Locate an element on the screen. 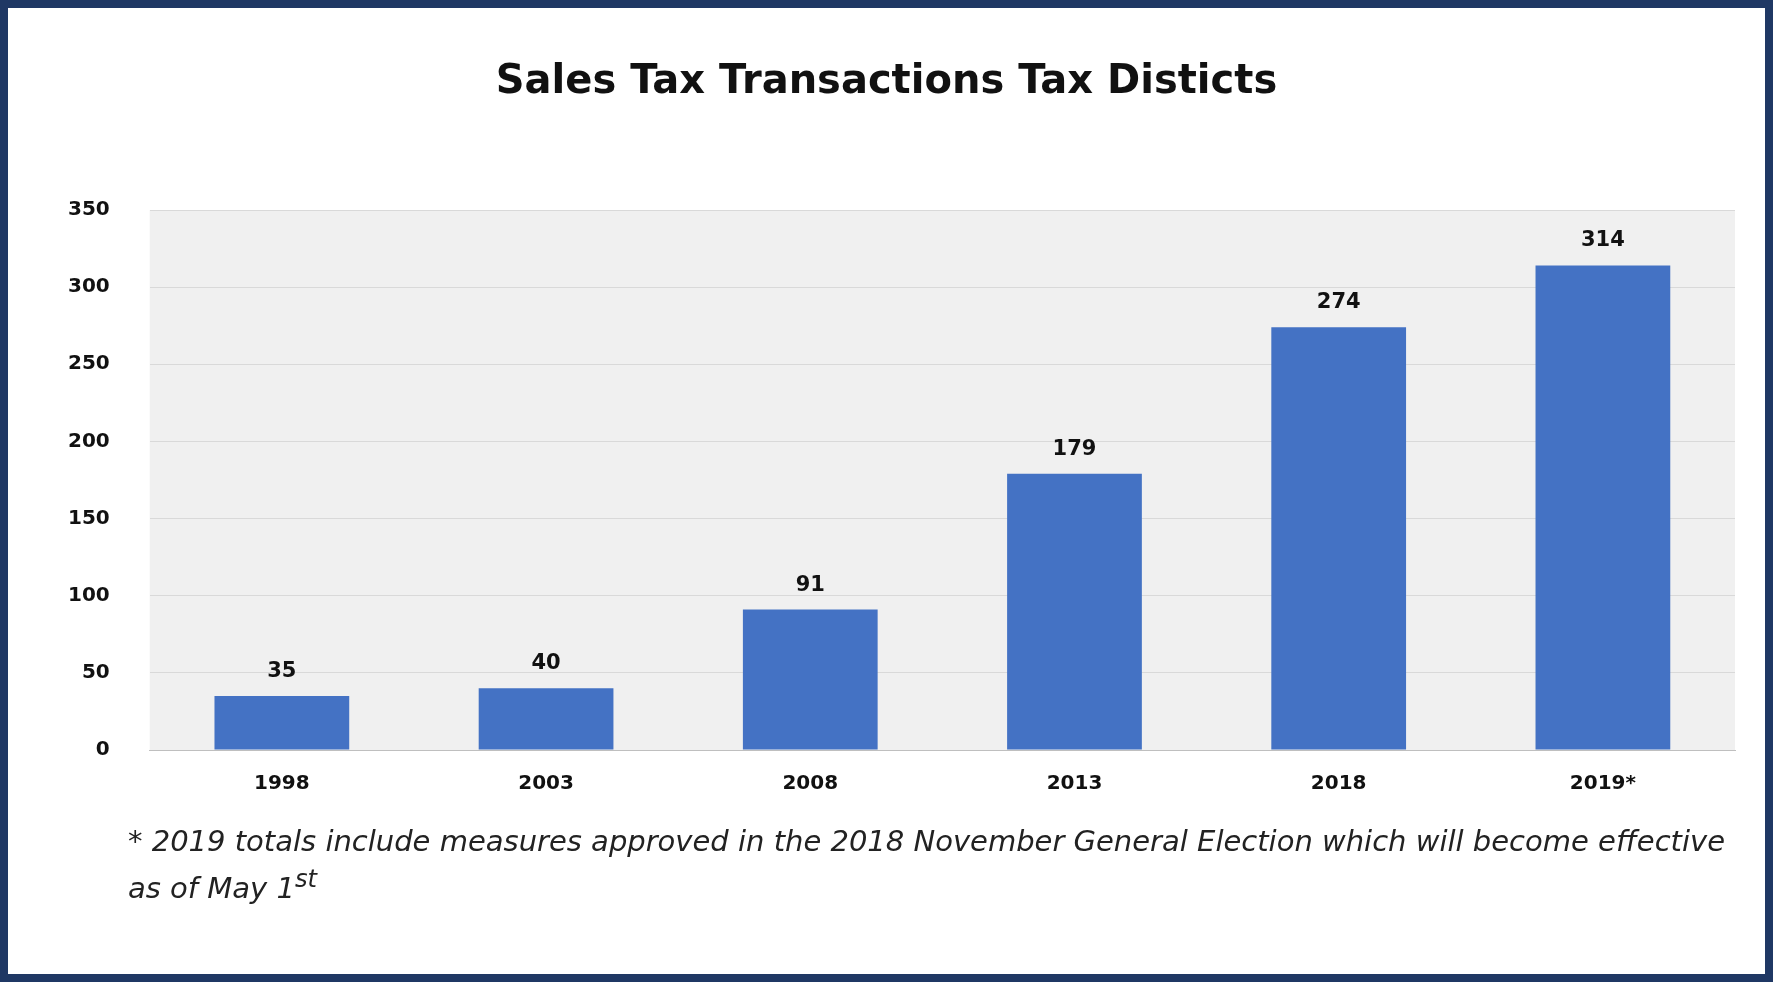 This screenshot has height=982, width=1773. chart-title: Sales Tax Transactions Tax Disticts is located at coordinates (886, 79).